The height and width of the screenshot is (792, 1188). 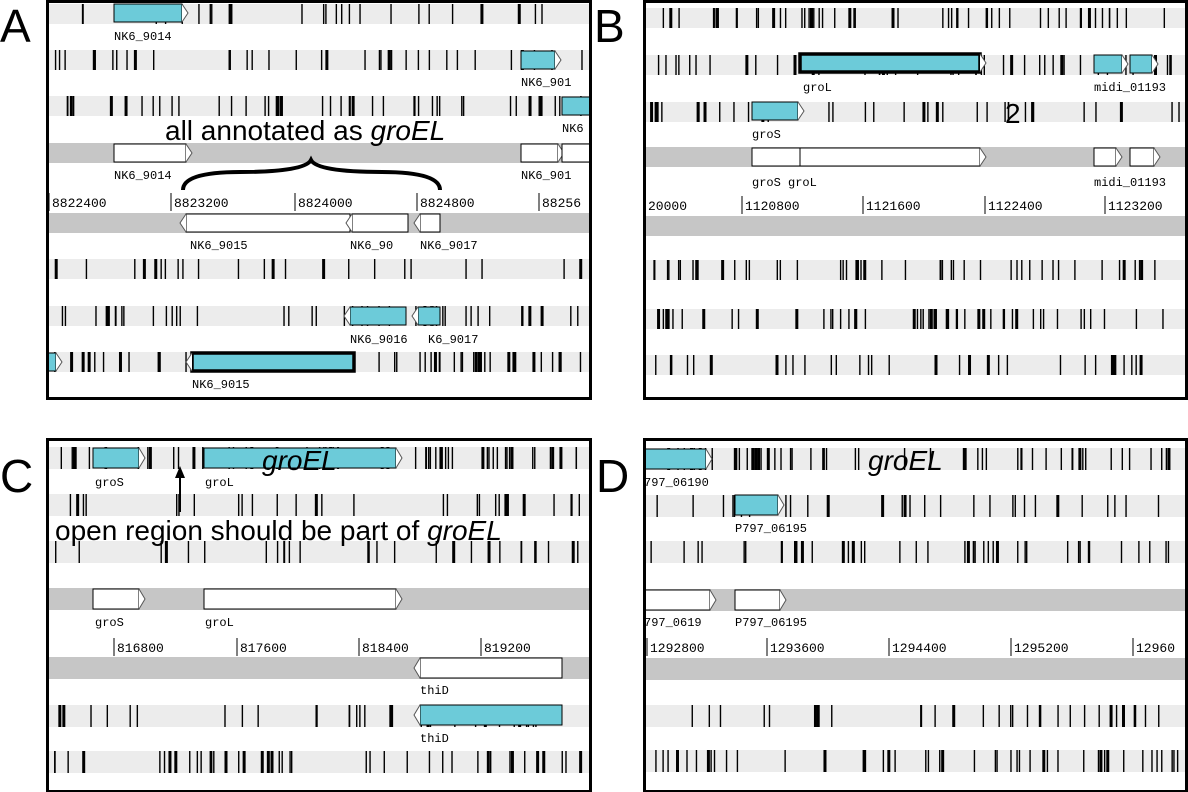 I want to click on coordinate: 1293600, so click(x=797, y=648).